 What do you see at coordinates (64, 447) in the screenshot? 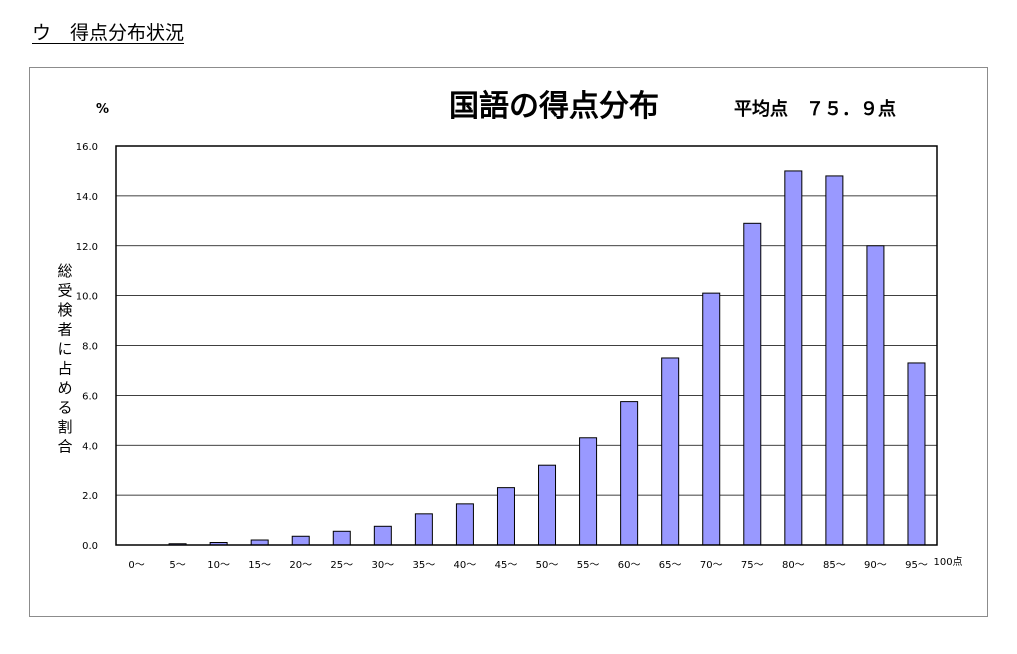
I see `y-axis-label-char: 合` at bounding box center [64, 447].